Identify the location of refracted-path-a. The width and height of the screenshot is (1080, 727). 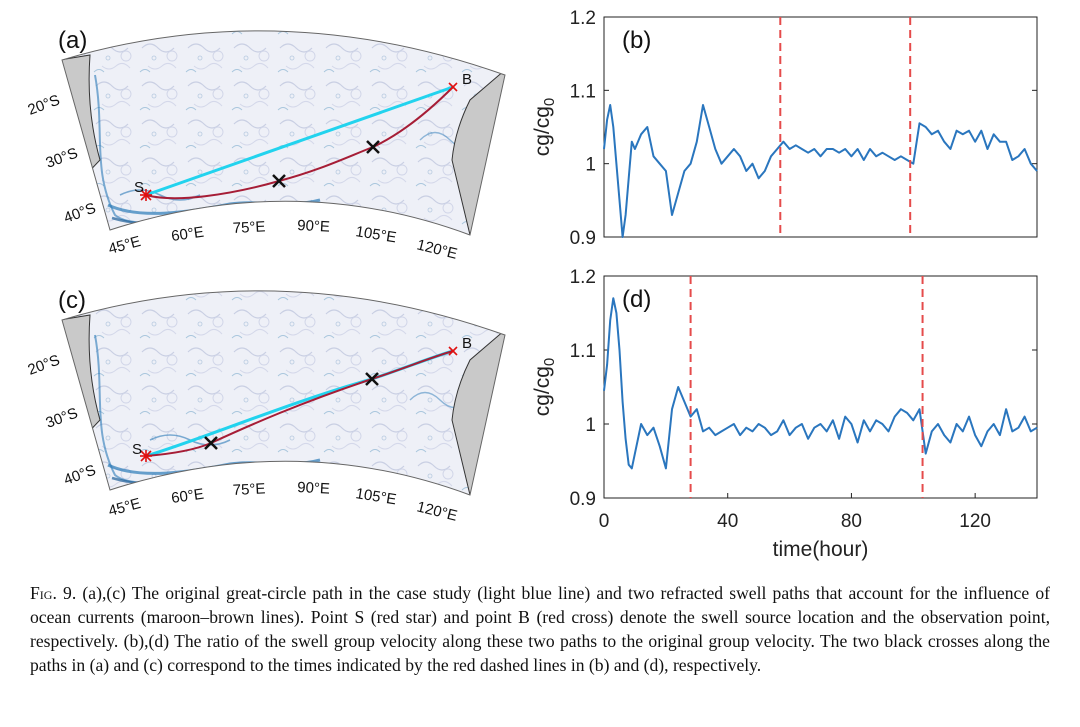
(299, 143).